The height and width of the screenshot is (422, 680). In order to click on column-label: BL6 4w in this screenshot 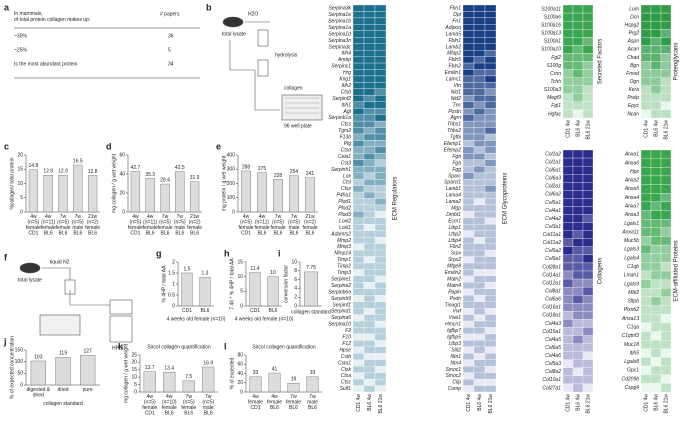, I will do `click(656, 128)`.